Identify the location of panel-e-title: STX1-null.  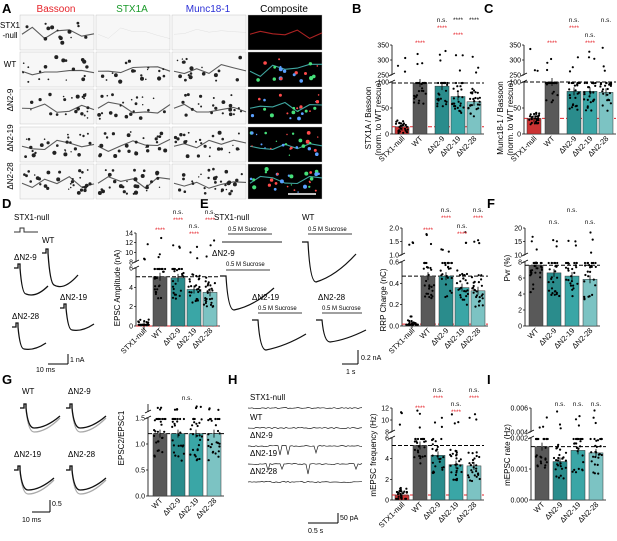
(231, 217).